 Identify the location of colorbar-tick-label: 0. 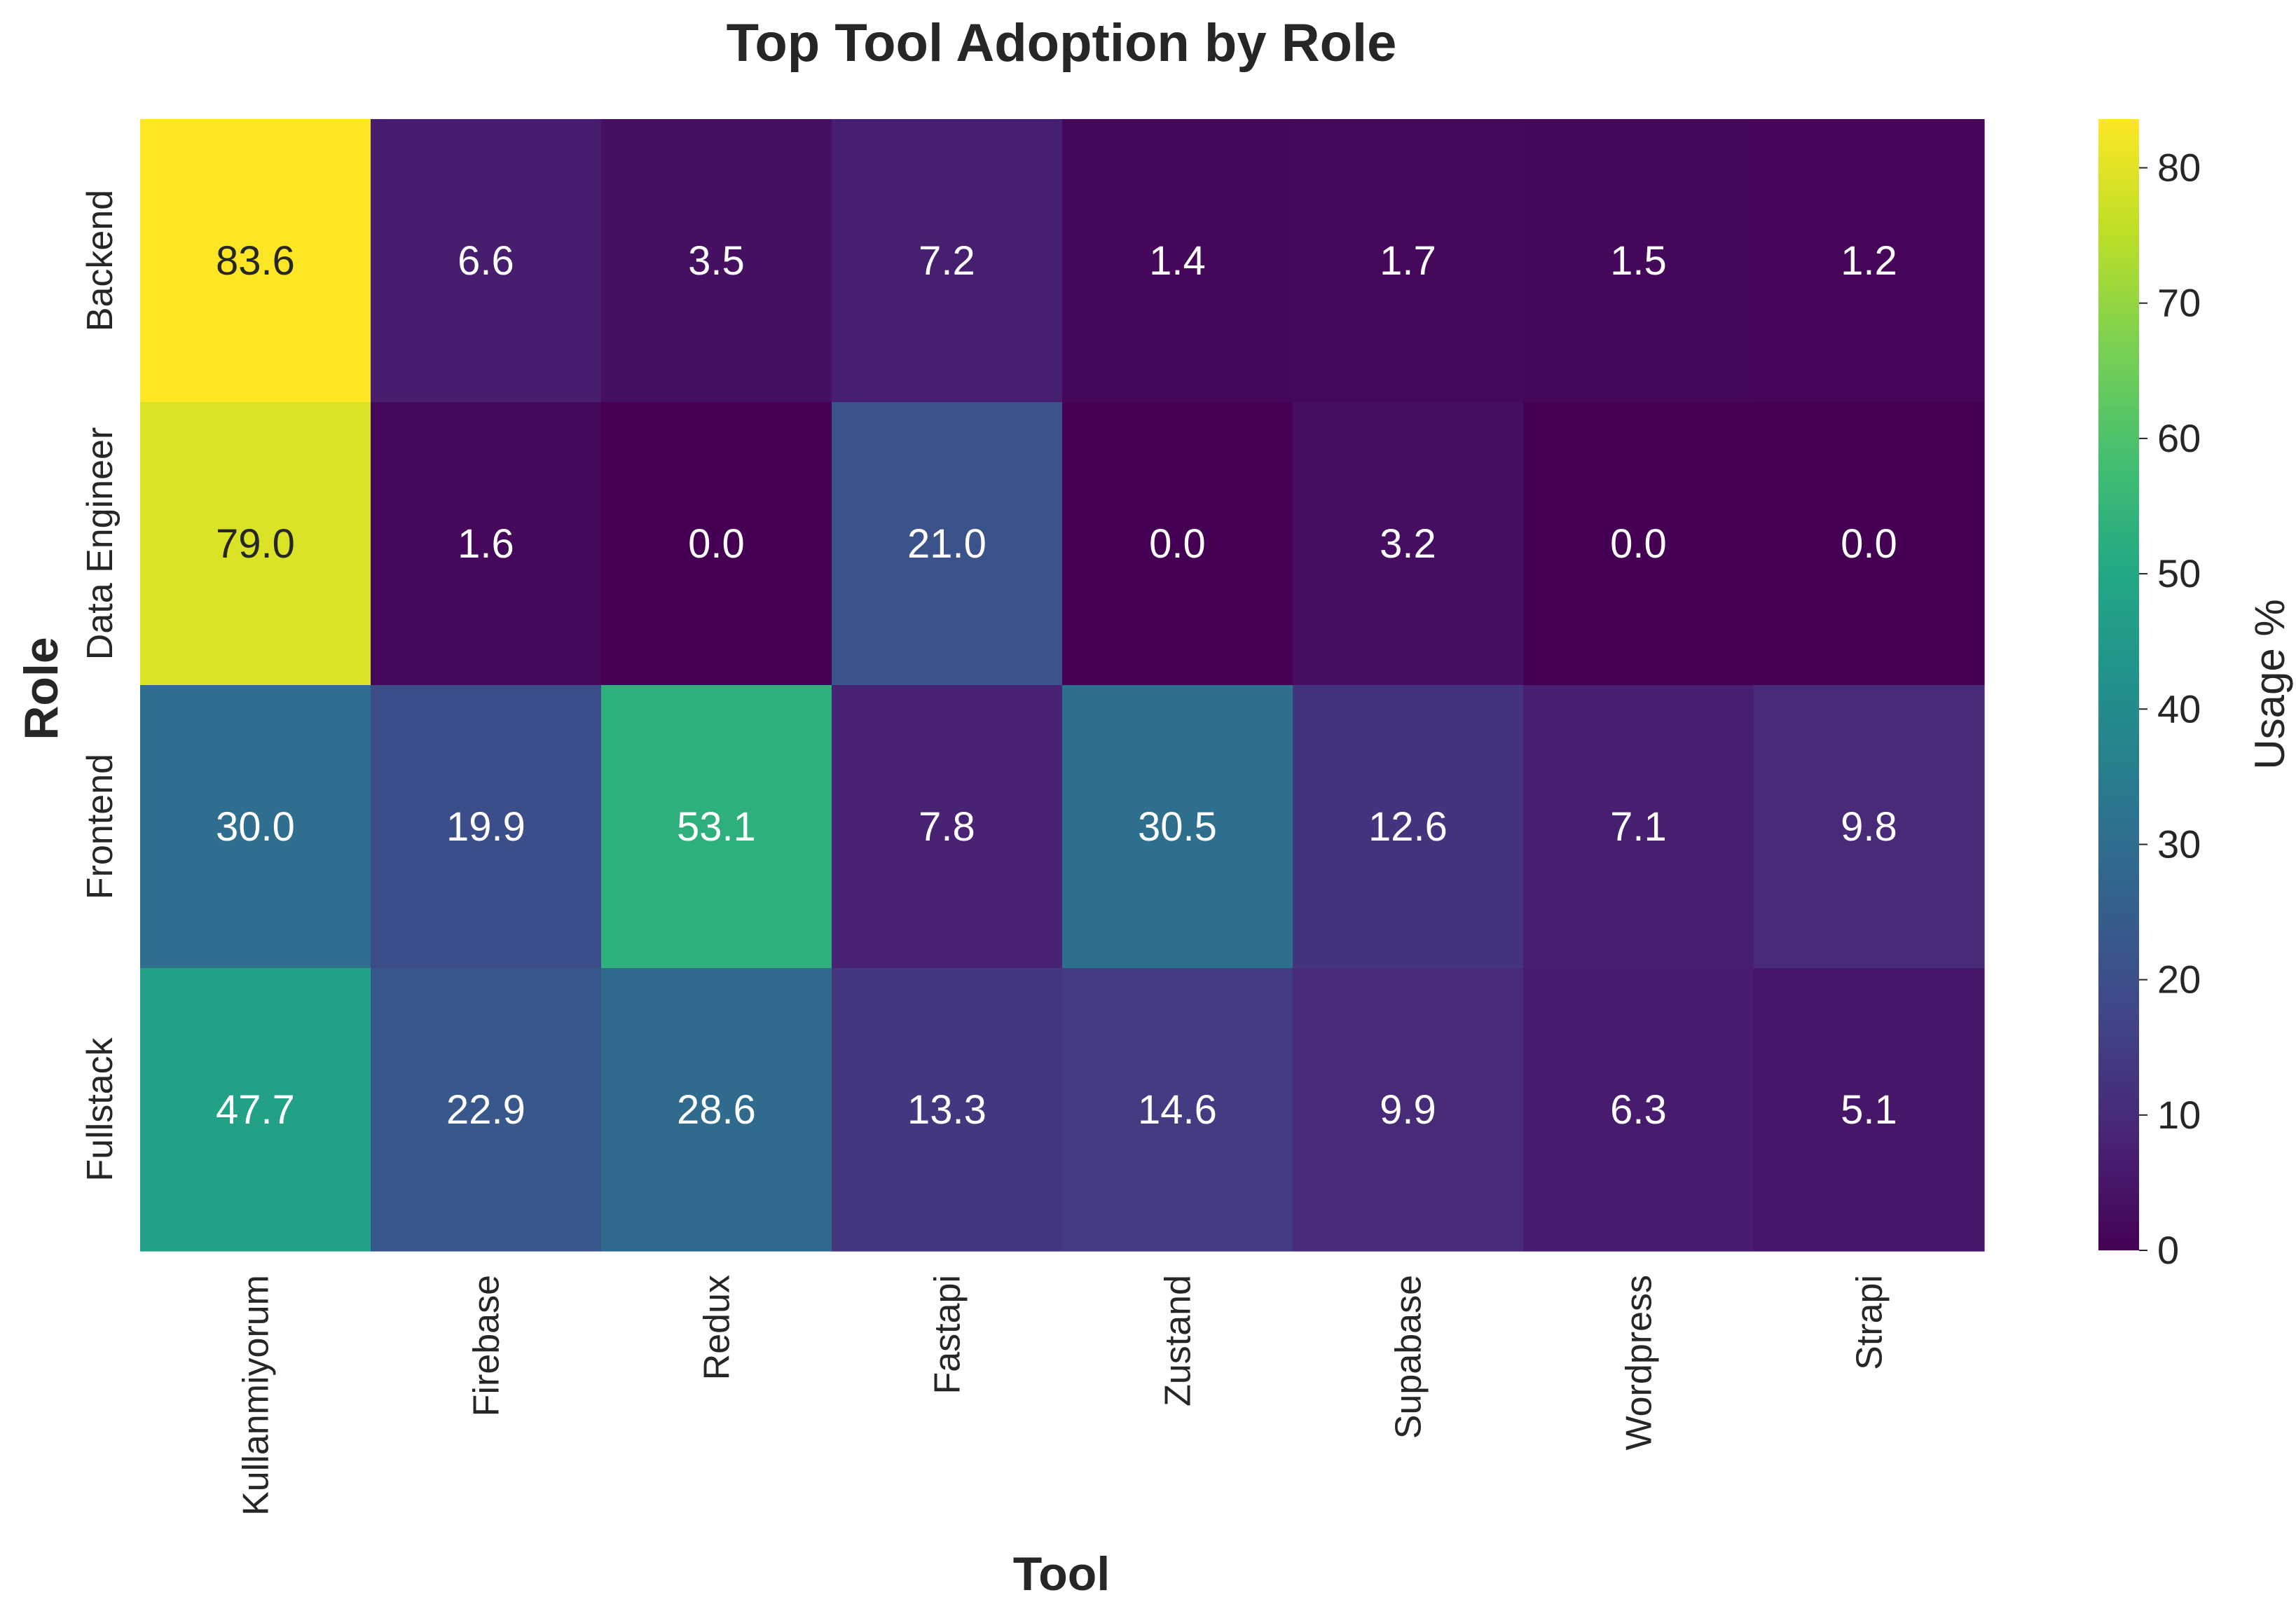
(2168, 1250).